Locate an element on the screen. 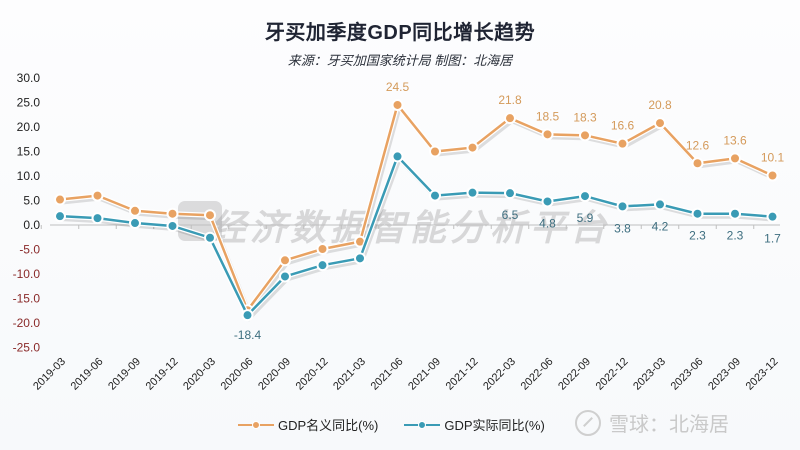  brand-text: 雪球：北海居 is located at coordinates (669, 425).